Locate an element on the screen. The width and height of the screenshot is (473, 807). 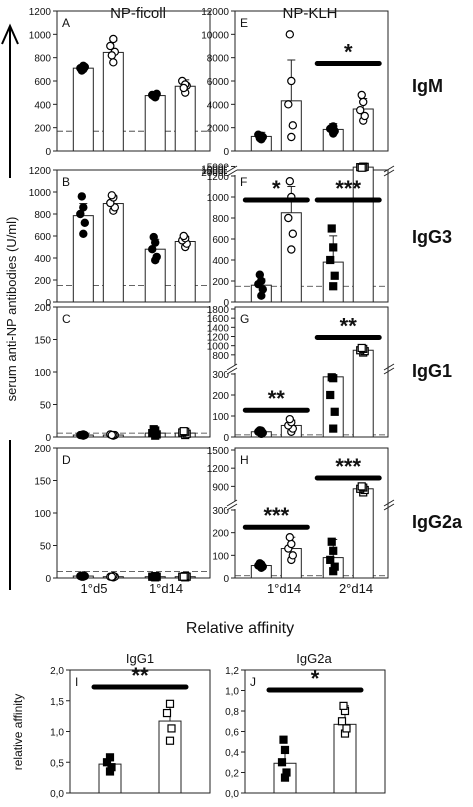
panel-letter-c: C is located at coordinates (66, 319).